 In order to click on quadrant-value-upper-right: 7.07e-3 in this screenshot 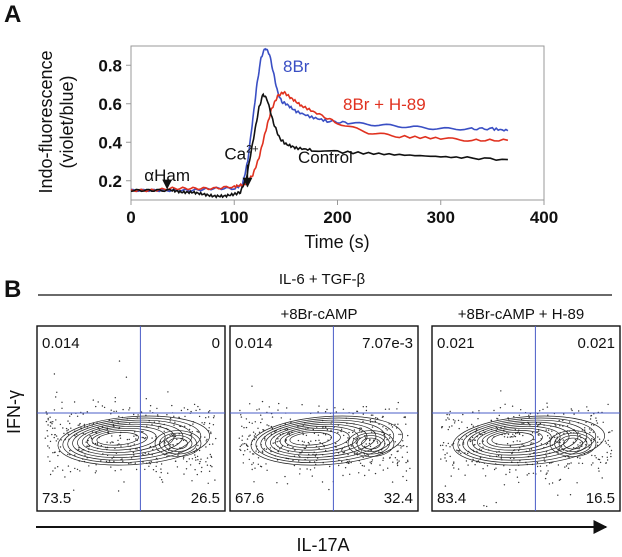, I will do `click(387, 343)`.